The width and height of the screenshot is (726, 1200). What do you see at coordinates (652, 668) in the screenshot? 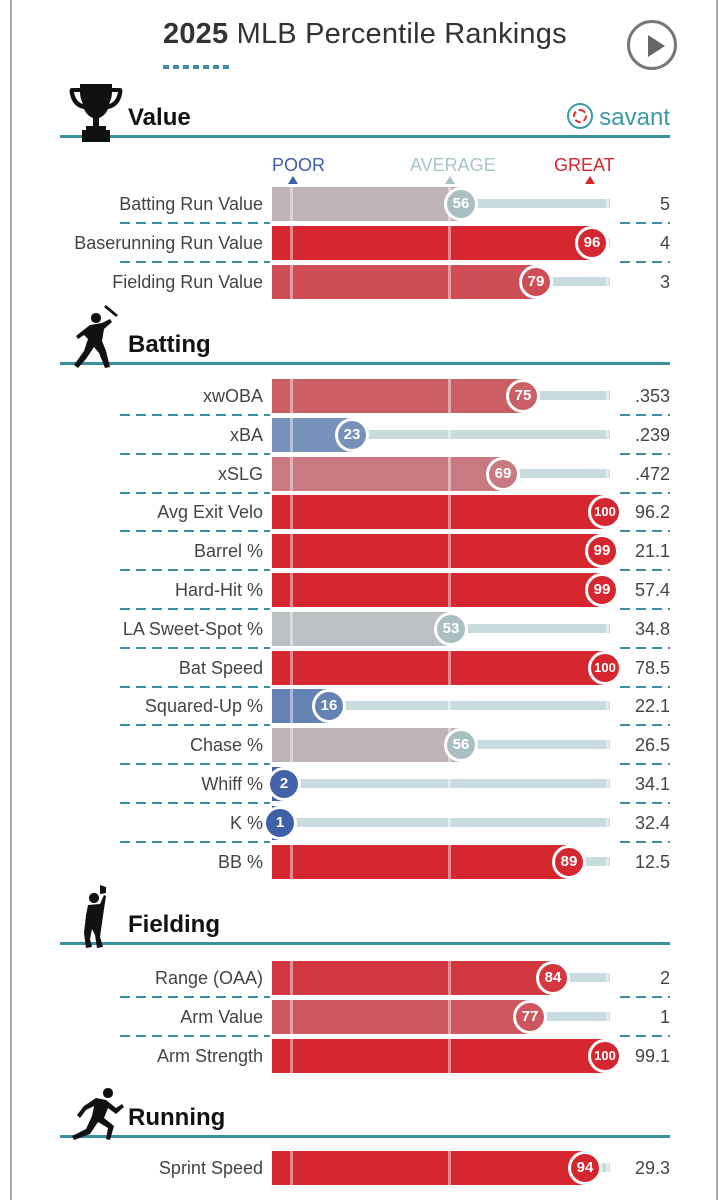
I see `metric-value: 78.5` at bounding box center [652, 668].